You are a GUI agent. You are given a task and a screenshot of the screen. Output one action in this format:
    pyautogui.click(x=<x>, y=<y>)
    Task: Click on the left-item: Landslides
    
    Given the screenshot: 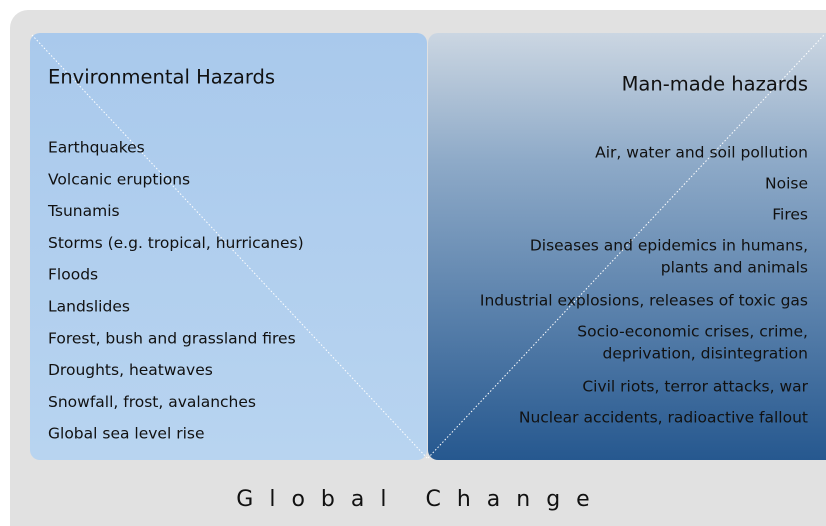 What is the action you would take?
    pyautogui.click(x=89, y=307)
    